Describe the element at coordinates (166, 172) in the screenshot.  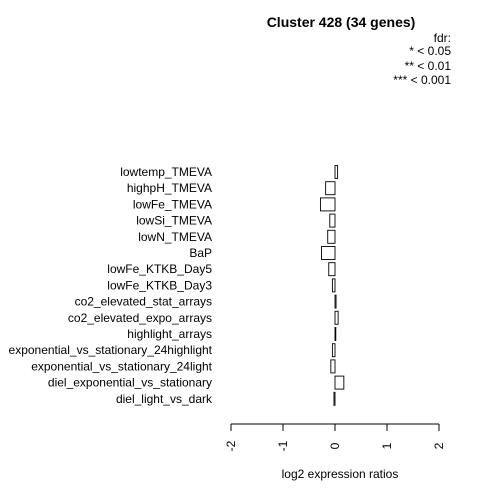
I see `category-label: lowtemp_TMEVA` at that location.